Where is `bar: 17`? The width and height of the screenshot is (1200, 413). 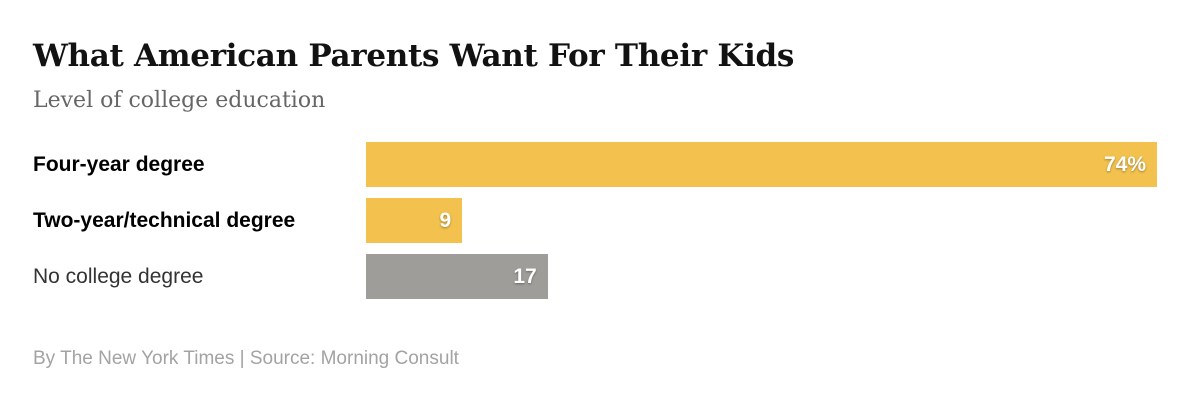
bar: 17 is located at coordinates (457, 276).